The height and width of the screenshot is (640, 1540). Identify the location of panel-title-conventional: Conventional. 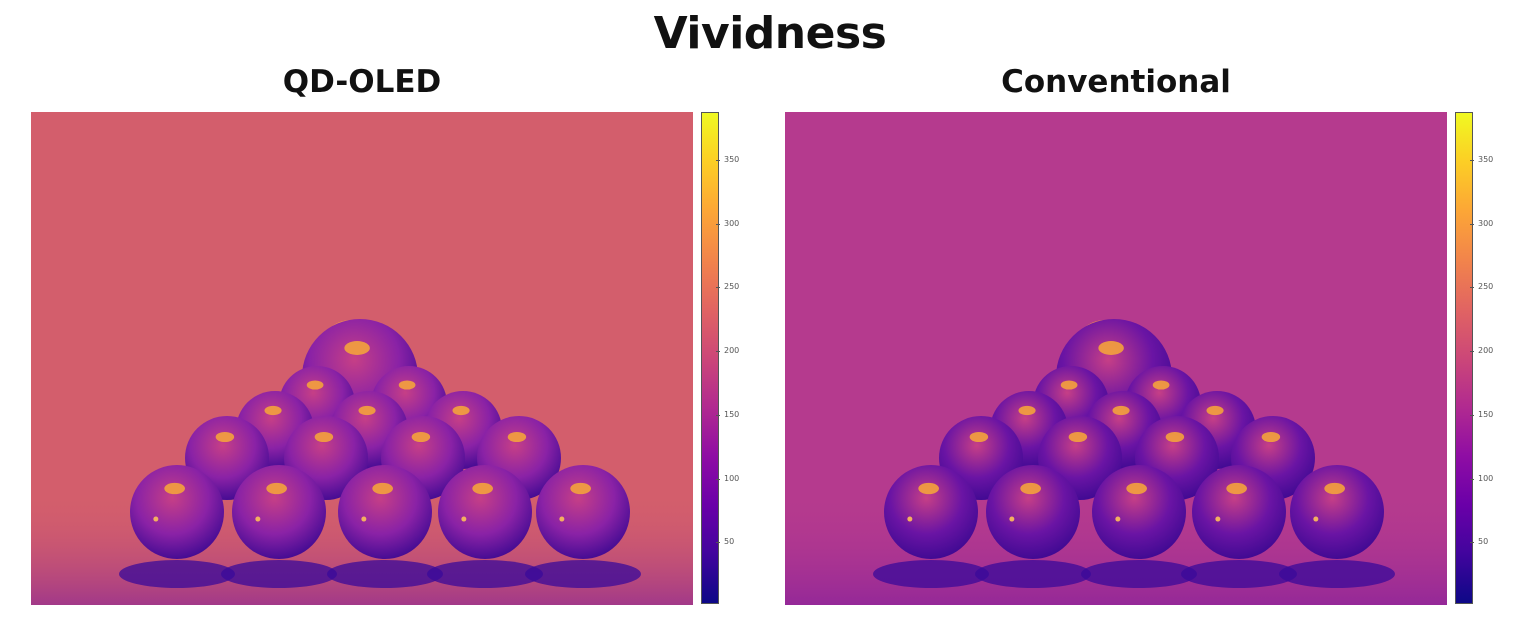
(1116, 82).